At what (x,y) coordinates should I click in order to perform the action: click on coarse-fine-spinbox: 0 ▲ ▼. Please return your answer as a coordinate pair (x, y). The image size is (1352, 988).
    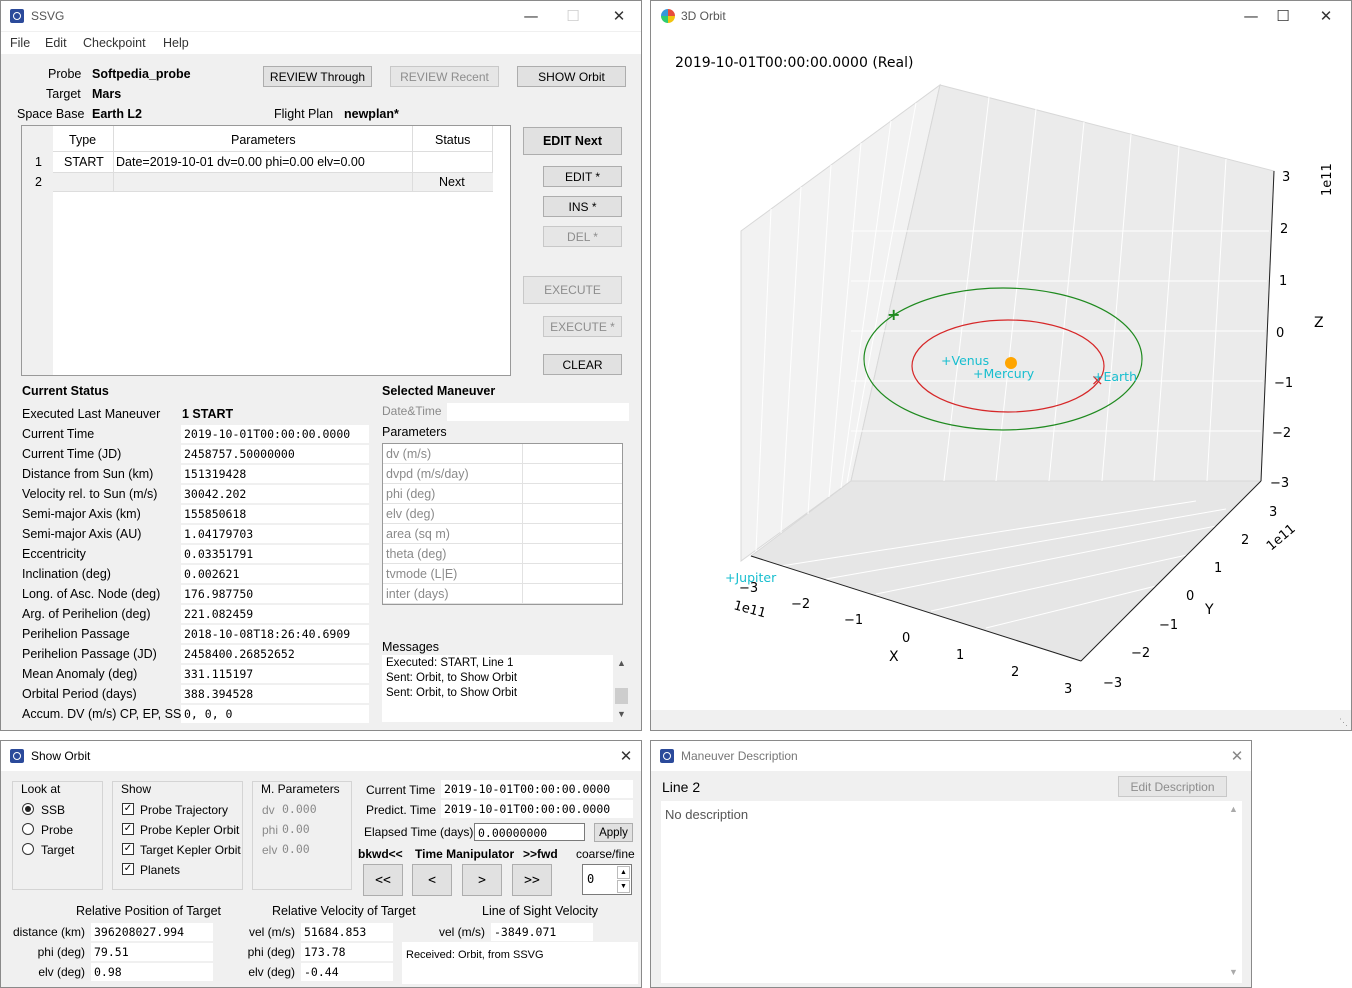
    Looking at the image, I should click on (607, 879).